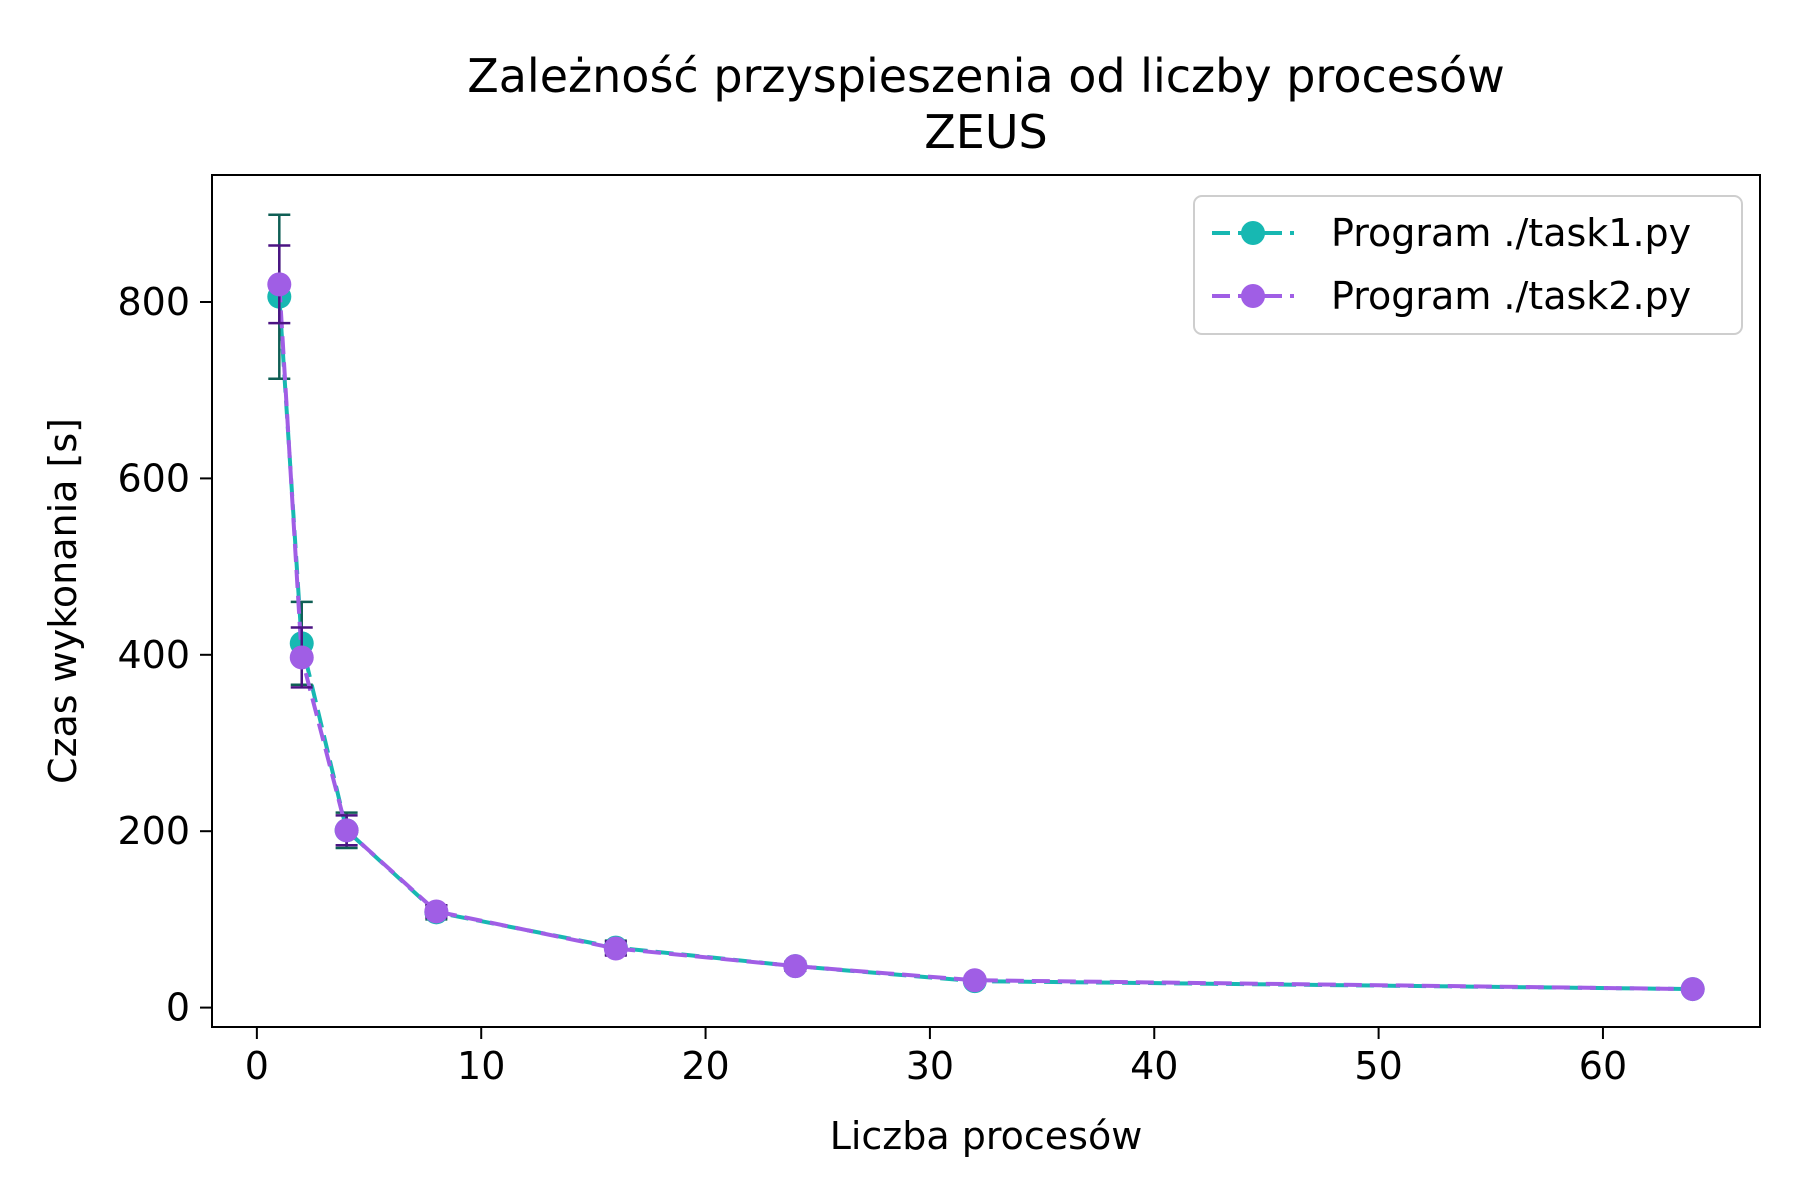 Image resolution: width=1800 pixels, height=1200 pixels. What do you see at coordinates (153, 831) in the screenshot?
I see `y-tick-label: 200` at bounding box center [153, 831].